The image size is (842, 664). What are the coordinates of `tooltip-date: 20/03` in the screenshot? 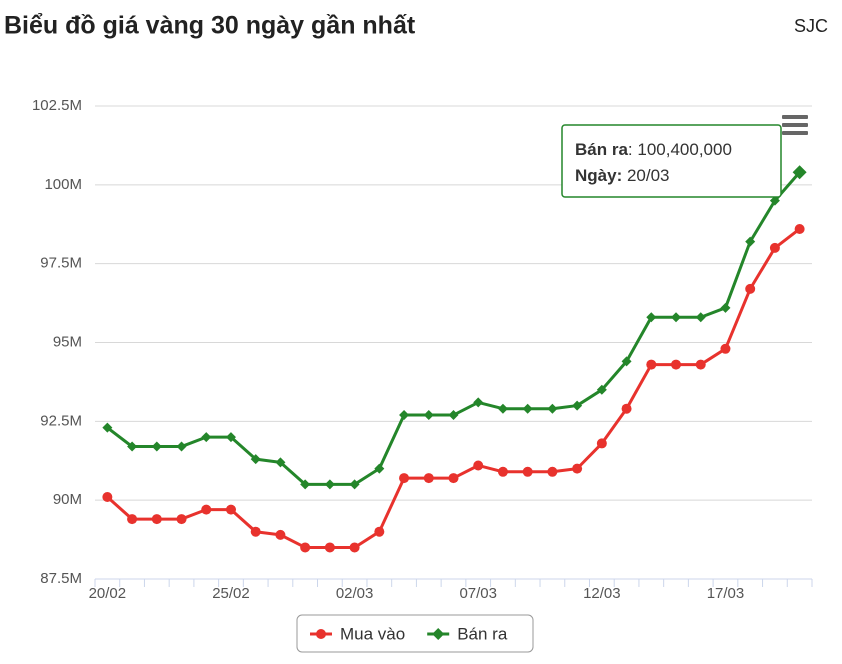 It's located at (645, 175).